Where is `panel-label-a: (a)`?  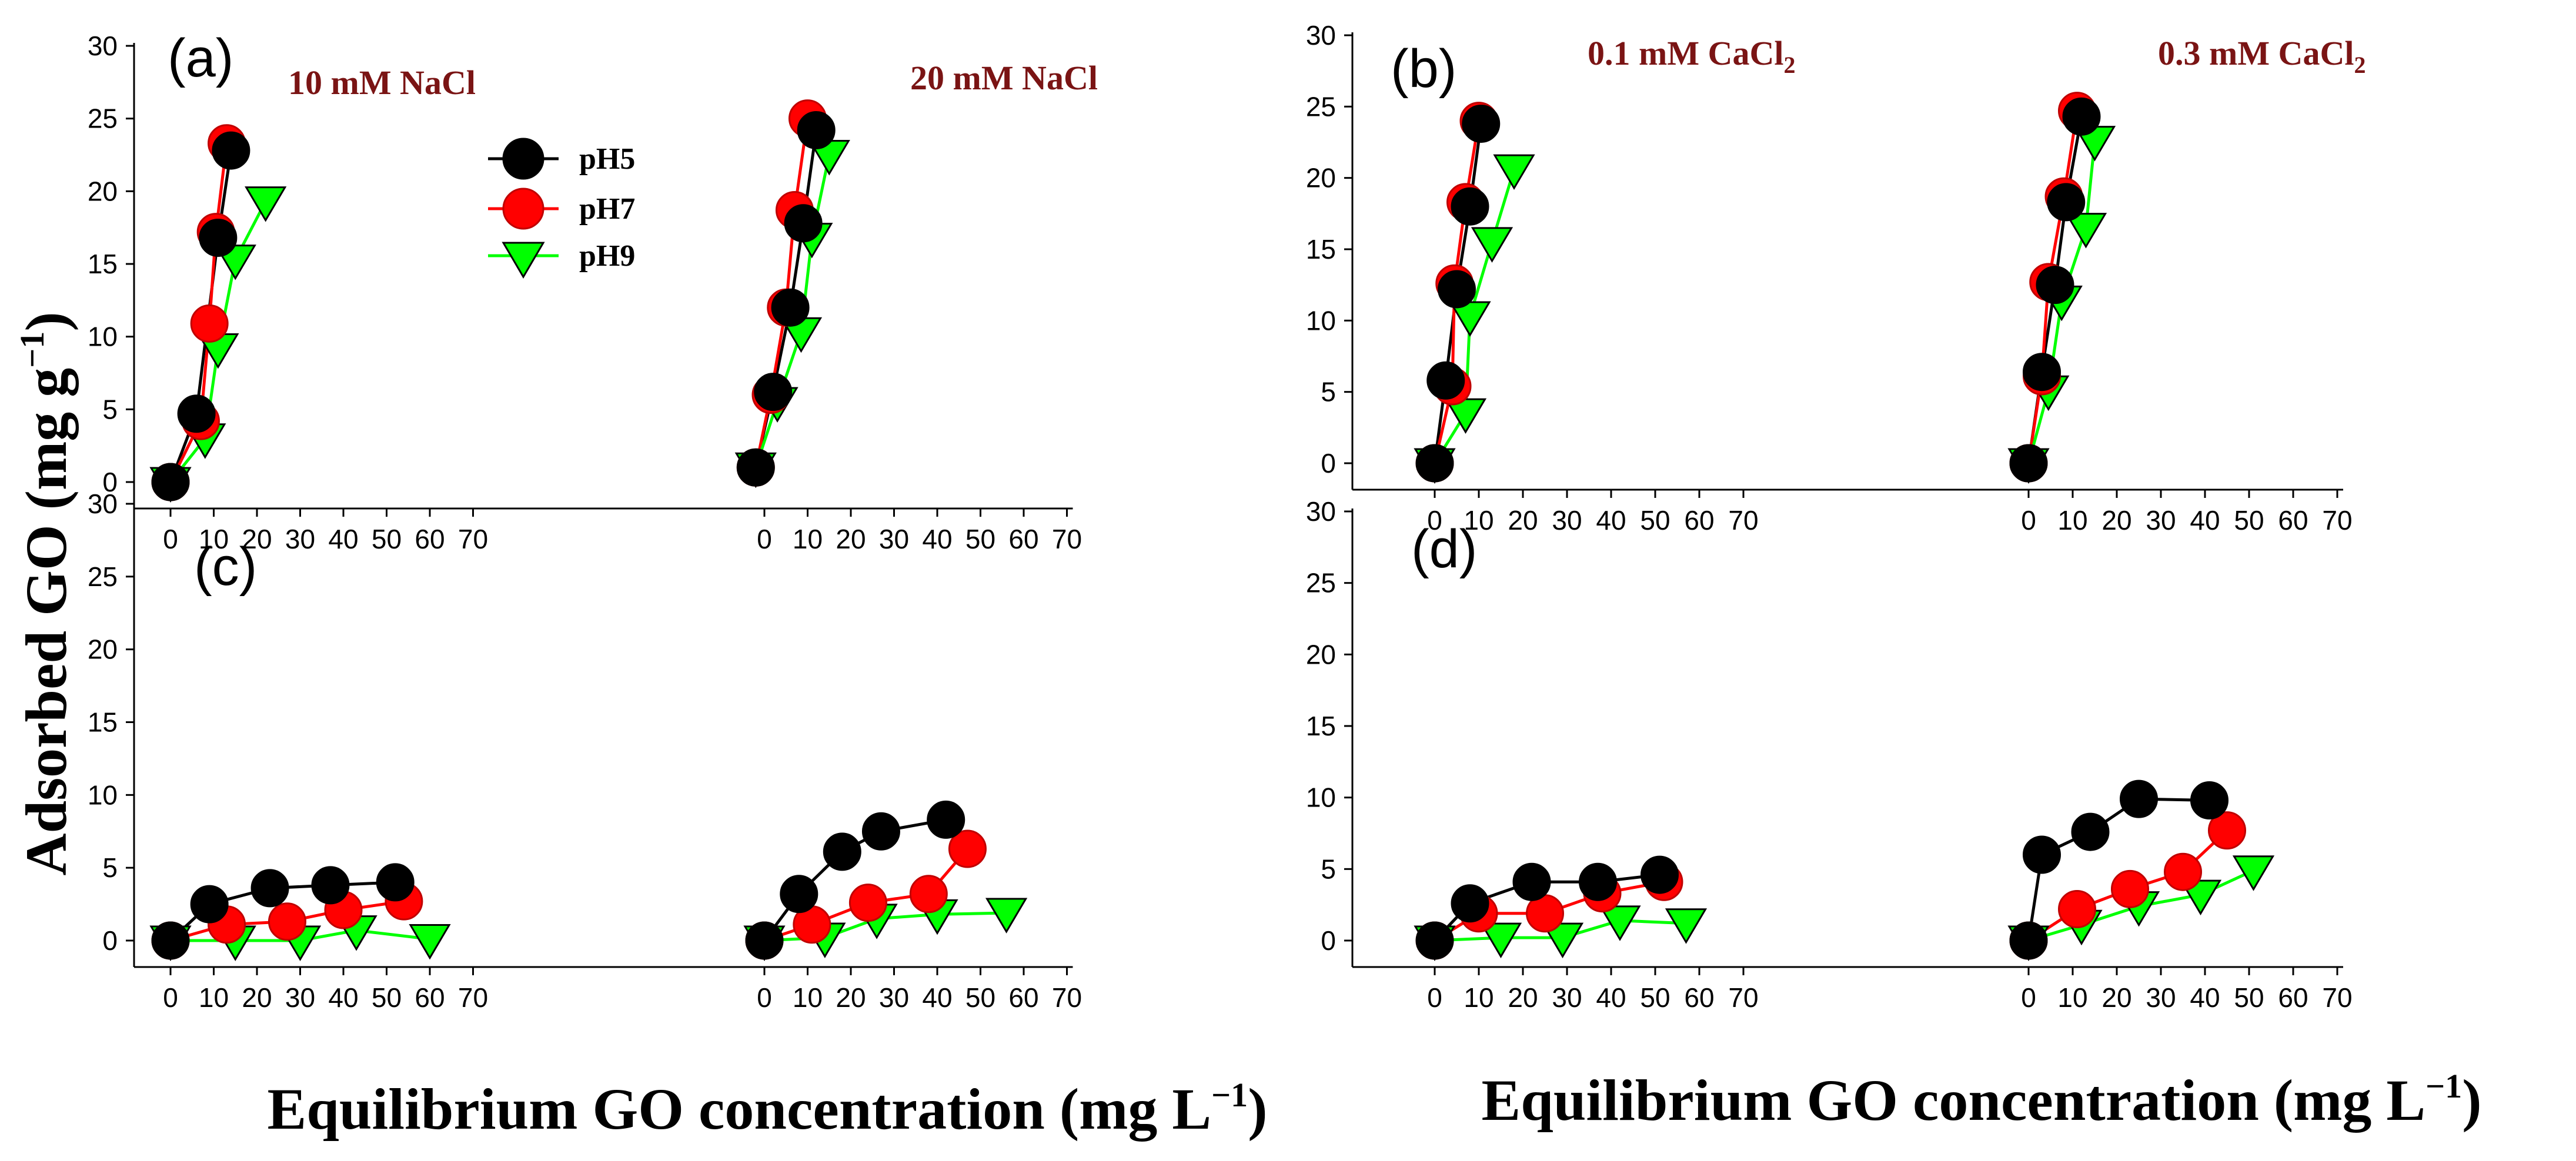
panel-label-a: (a) is located at coordinates (200, 58).